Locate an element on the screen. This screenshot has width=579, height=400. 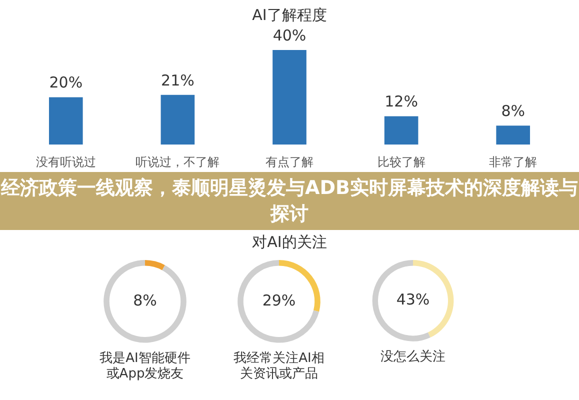
data-label: 29% is located at coordinates (279, 300).